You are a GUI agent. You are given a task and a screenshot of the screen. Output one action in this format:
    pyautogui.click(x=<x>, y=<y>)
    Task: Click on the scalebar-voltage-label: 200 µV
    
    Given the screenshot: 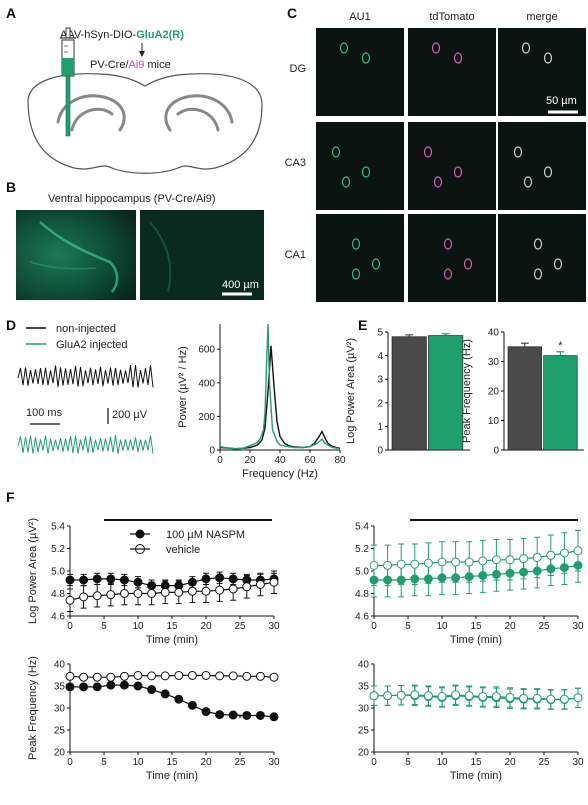 What is the action you would take?
    pyautogui.click(x=130, y=415)
    